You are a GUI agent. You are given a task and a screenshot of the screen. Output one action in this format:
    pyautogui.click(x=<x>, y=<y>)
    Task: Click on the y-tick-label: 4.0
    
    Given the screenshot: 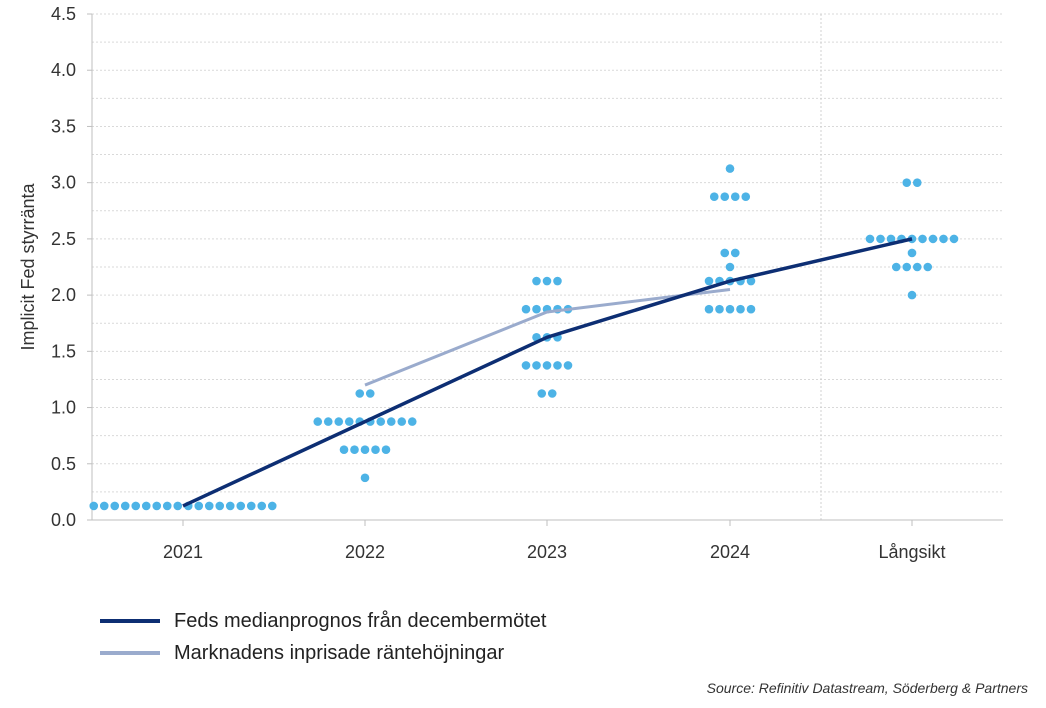 What is the action you would take?
    pyautogui.click(x=63, y=70)
    